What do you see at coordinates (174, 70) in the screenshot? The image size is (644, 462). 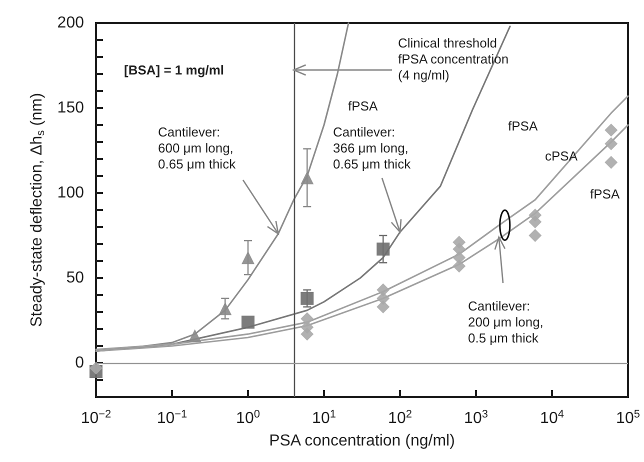 I see `annotation: [BSA] = 1 mg/ml` at bounding box center [174, 70].